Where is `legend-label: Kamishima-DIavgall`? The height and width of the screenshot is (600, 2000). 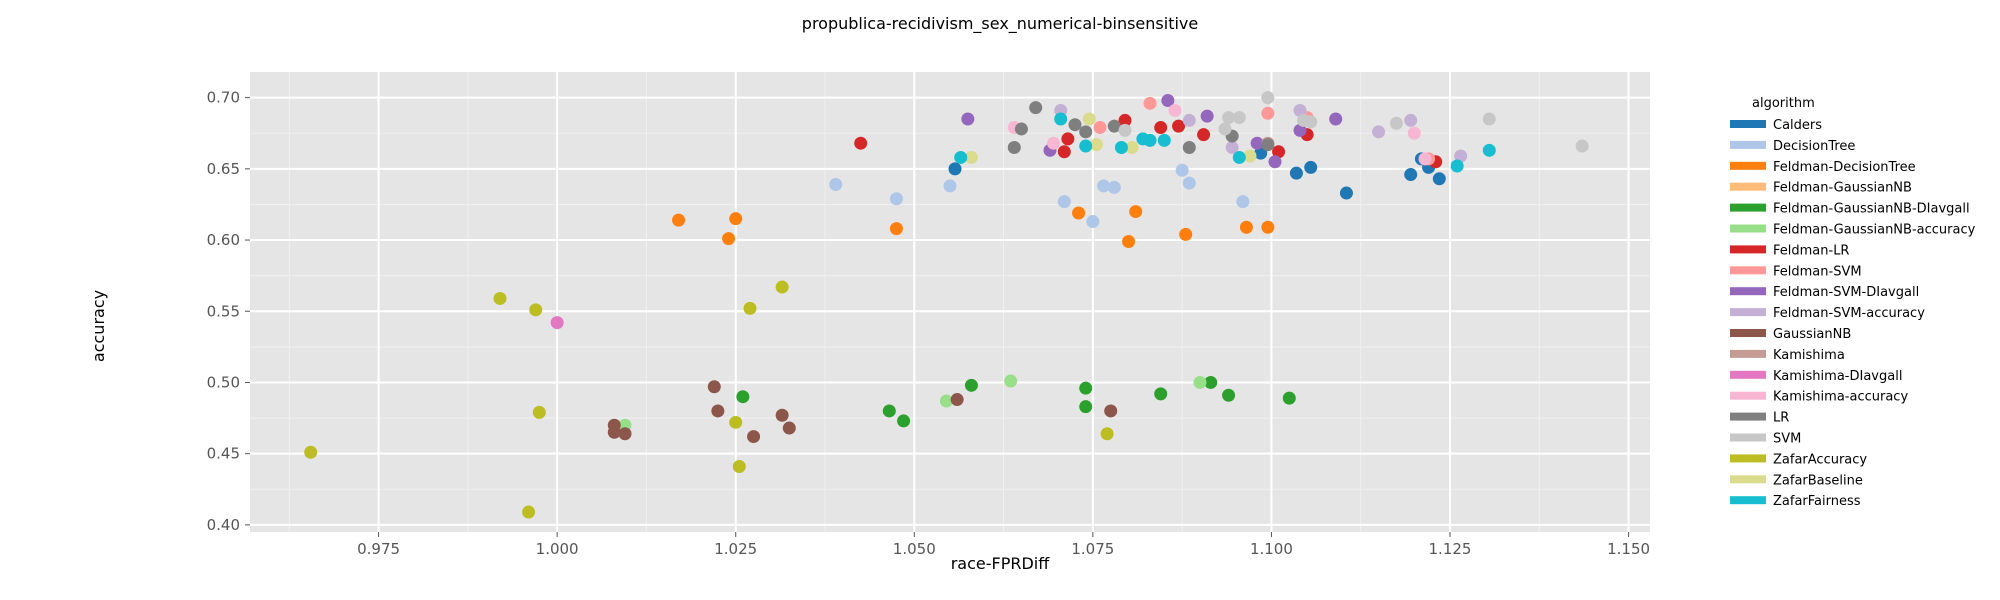
legend-label: Kamishima-DIavgall is located at coordinates (1837, 376).